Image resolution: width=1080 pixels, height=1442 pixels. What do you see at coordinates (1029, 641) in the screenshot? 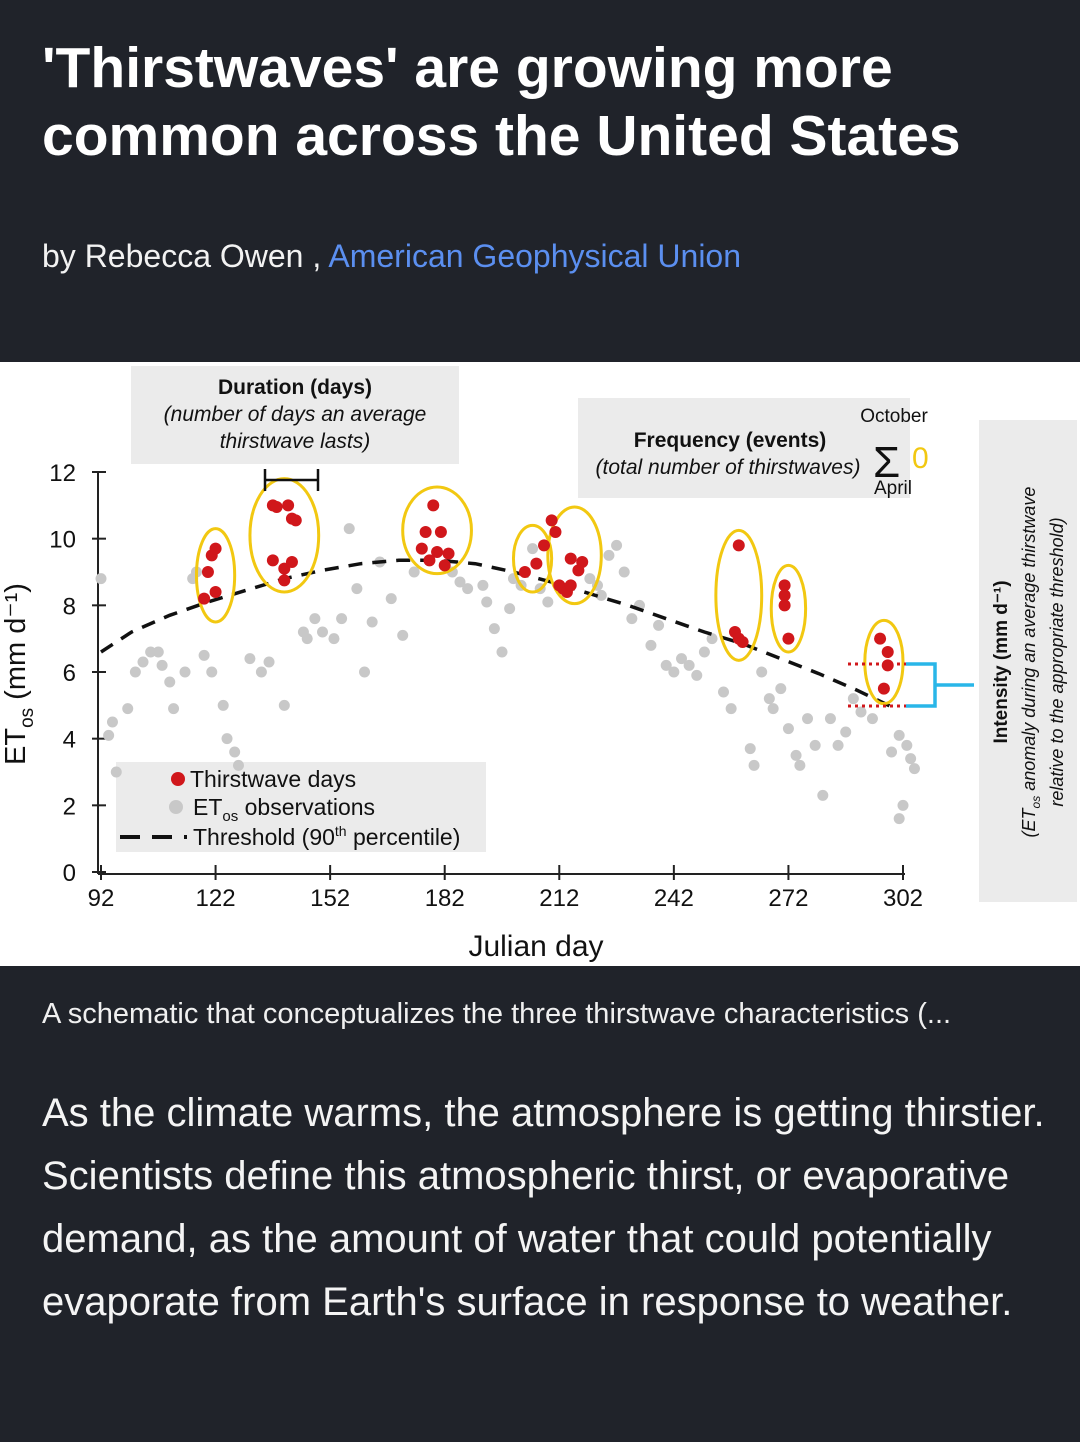
I see `intensity-desc-post: anomaly during an average thirstwave` at bounding box center [1029, 641].